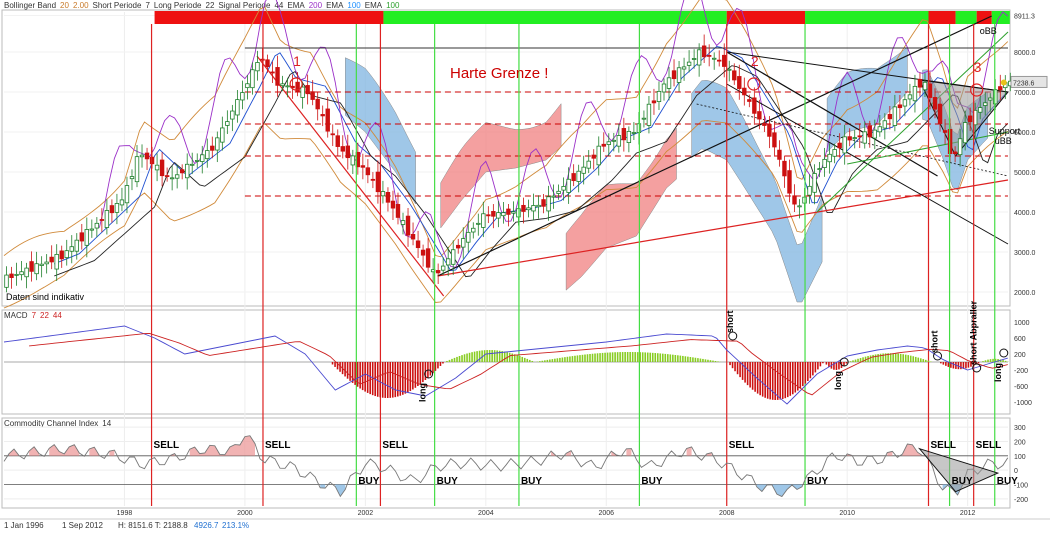  Describe the element at coordinates (755, 61) in the screenshot. I see `wave-number: 2` at that location.